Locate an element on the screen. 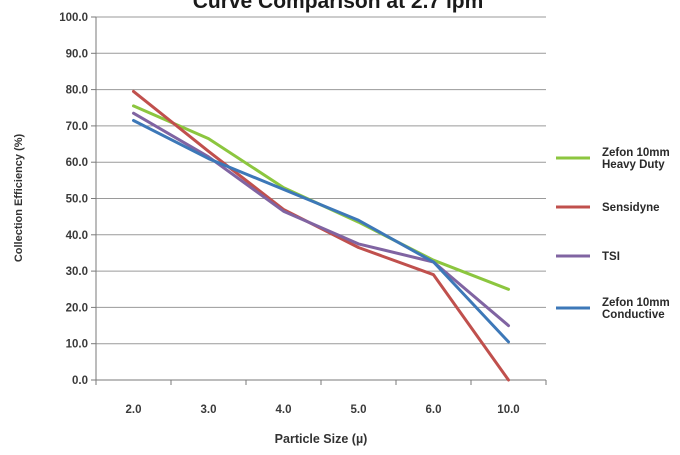  y-axis-label: Collection Efficiency (%) is located at coordinates (19, 197).